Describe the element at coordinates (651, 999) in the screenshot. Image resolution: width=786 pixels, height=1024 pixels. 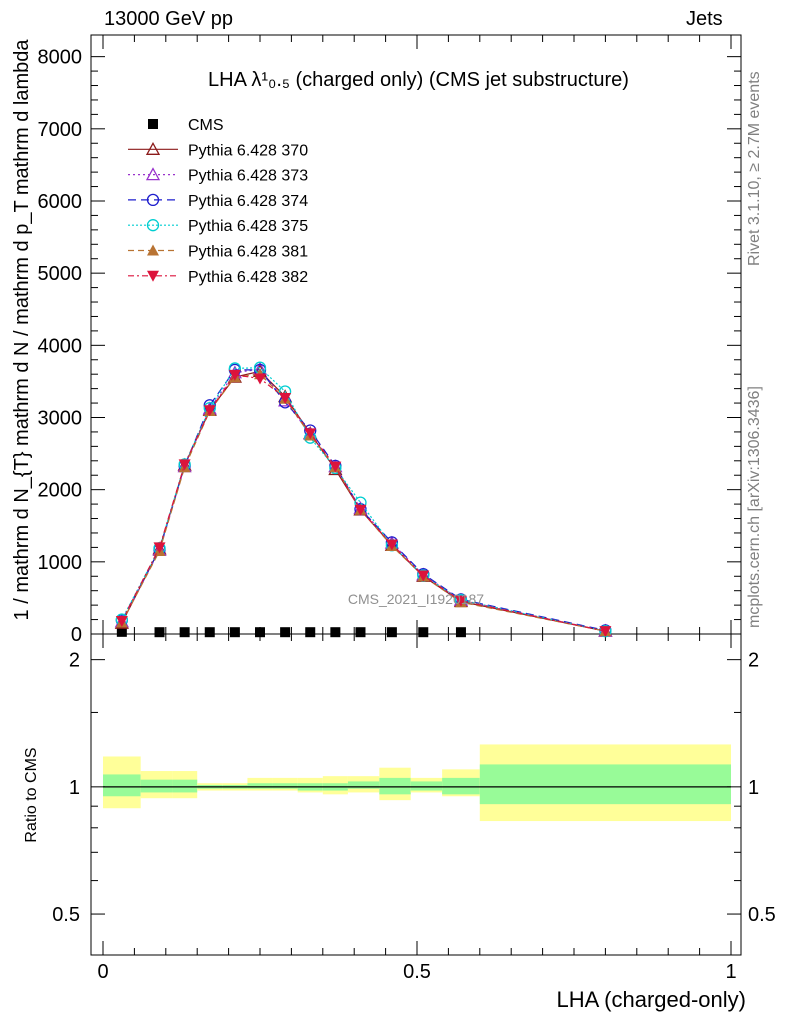
I see `x-axis-label: LHA (charged-only)` at that location.